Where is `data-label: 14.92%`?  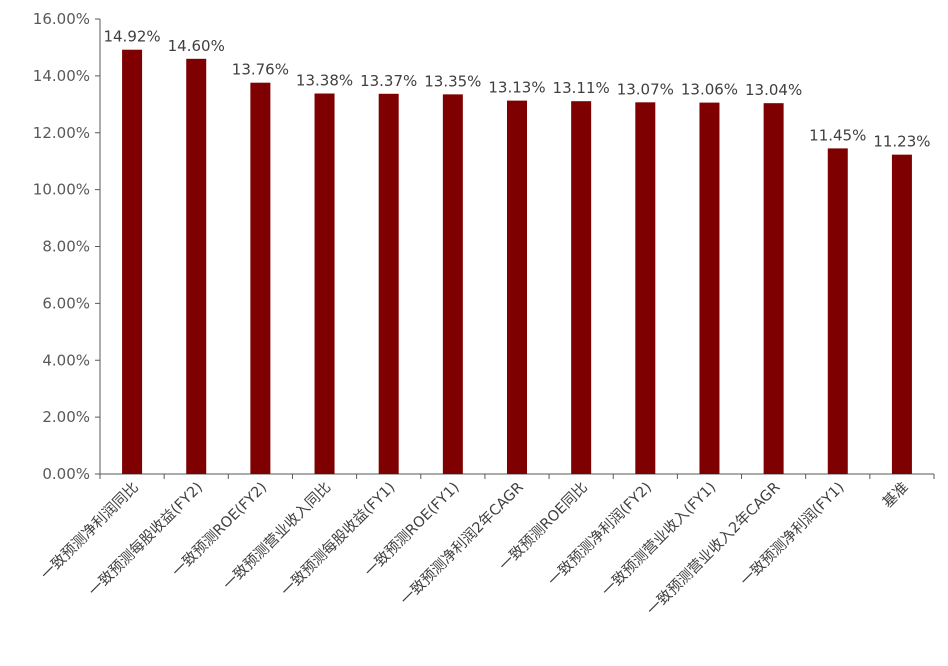 data-label: 14.92% is located at coordinates (131, 37).